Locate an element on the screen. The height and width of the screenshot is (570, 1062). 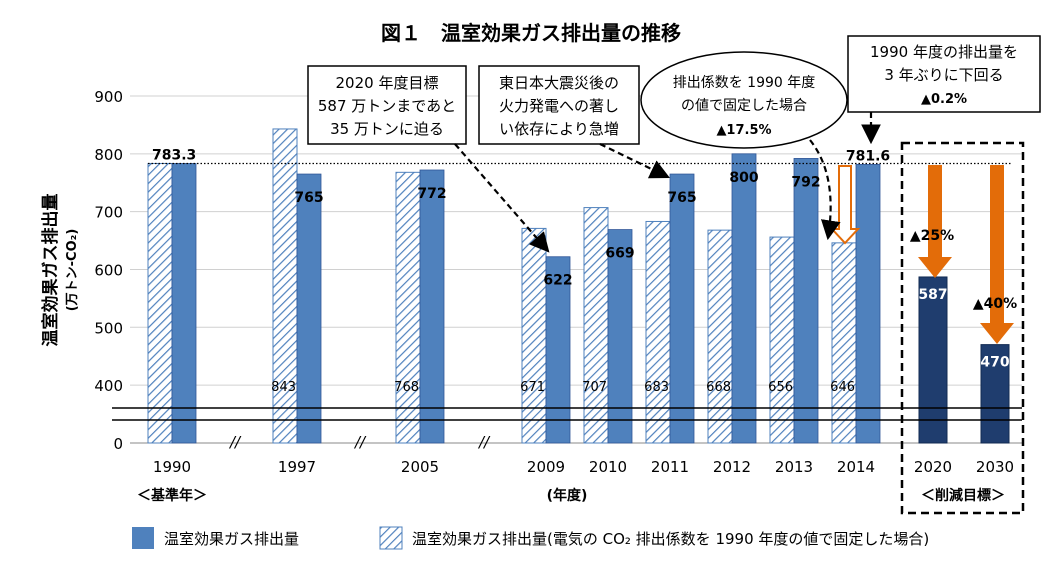
bar-label-fixed-factor: 646 is located at coordinates (842, 387).